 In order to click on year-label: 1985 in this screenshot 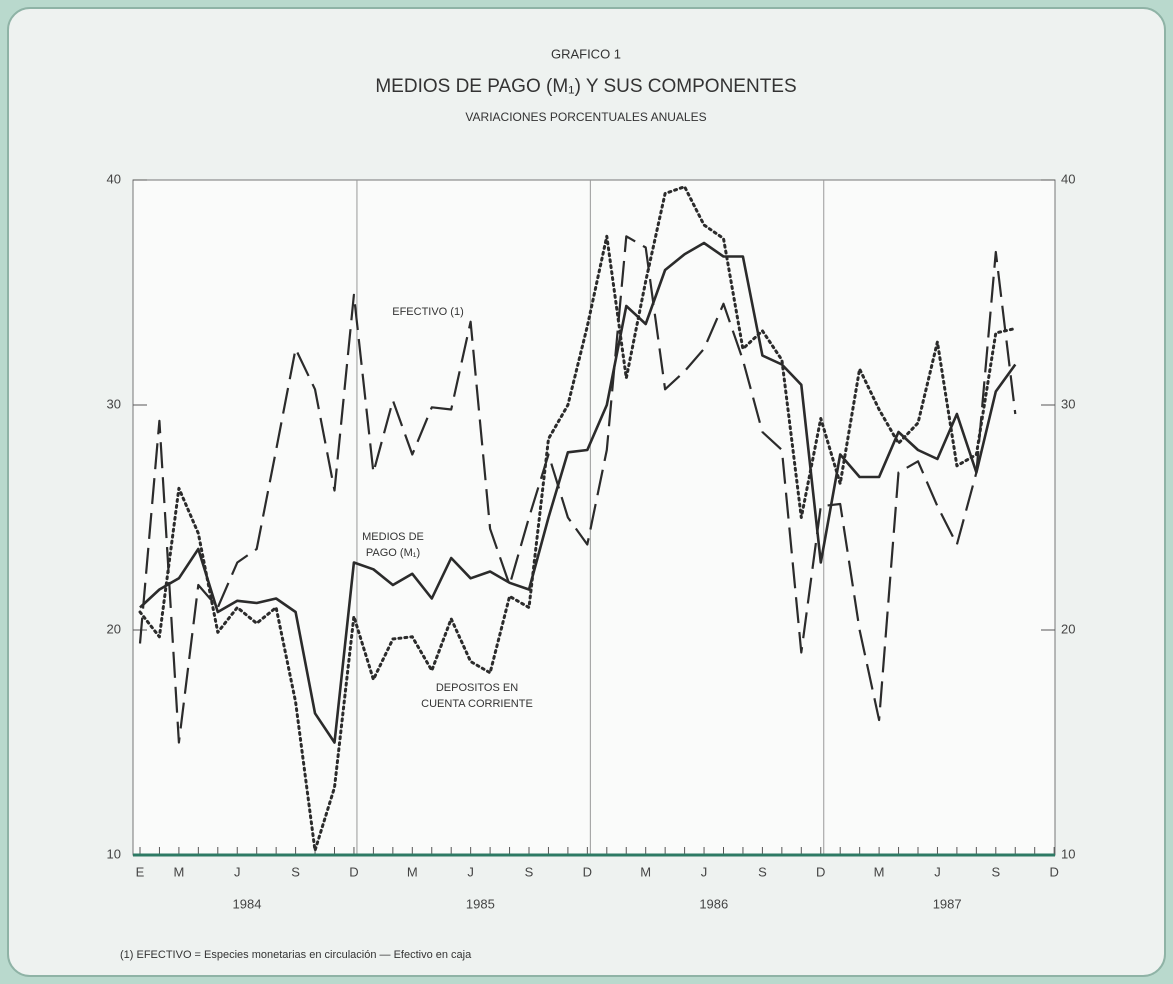, I will do `click(480, 903)`.